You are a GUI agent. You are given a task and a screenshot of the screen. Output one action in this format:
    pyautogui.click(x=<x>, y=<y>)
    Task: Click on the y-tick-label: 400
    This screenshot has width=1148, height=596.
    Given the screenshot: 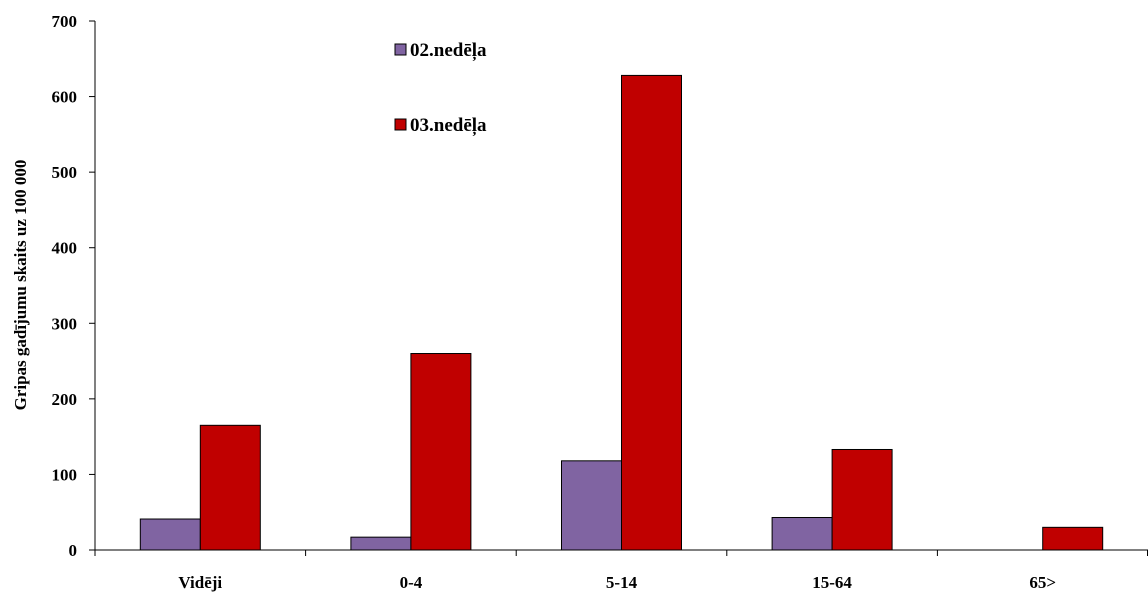 What is the action you would take?
    pyautogui.click(x=65, y=248)
    